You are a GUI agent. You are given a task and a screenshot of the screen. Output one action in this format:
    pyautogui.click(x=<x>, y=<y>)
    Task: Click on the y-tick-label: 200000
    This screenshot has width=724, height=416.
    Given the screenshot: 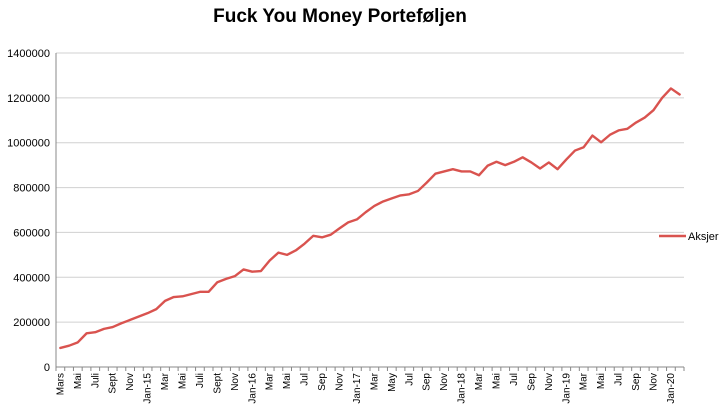 What is the action you would take?
    pyautogui.click(x=31, y=323)
    